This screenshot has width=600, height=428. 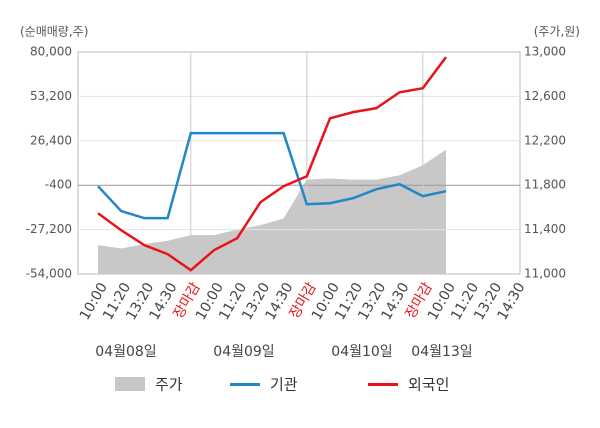 What do you see at coordinates (545, 229) in the screenshot?
I see `y2-tick-label: 11,400` at bounding box center [545, 229].